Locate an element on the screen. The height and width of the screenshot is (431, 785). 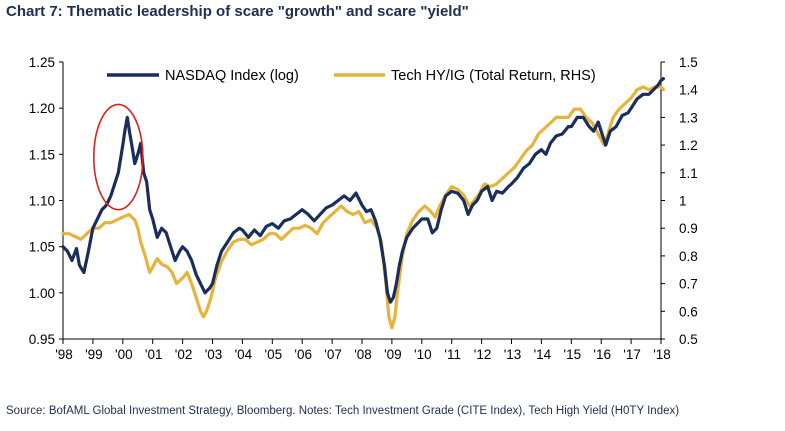
legend-label-tech-hy-ig: Tech HY/IG (Total Return, RHS) is located at coordinates (493, 76).